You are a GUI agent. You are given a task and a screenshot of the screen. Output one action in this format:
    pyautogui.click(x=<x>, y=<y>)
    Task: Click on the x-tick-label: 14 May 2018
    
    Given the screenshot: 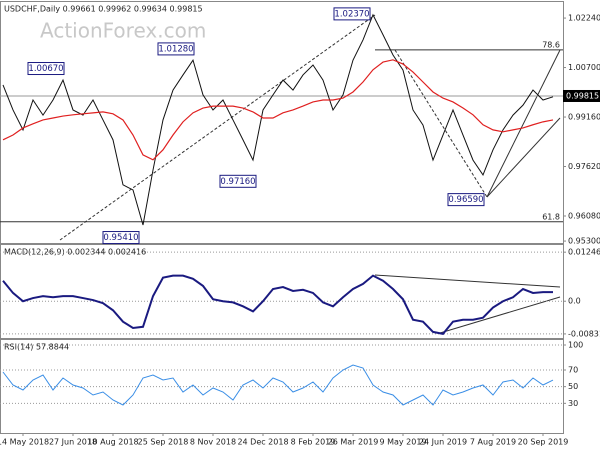 What is the action you would take?
    pyautogui.click(x=24, y=442)
    